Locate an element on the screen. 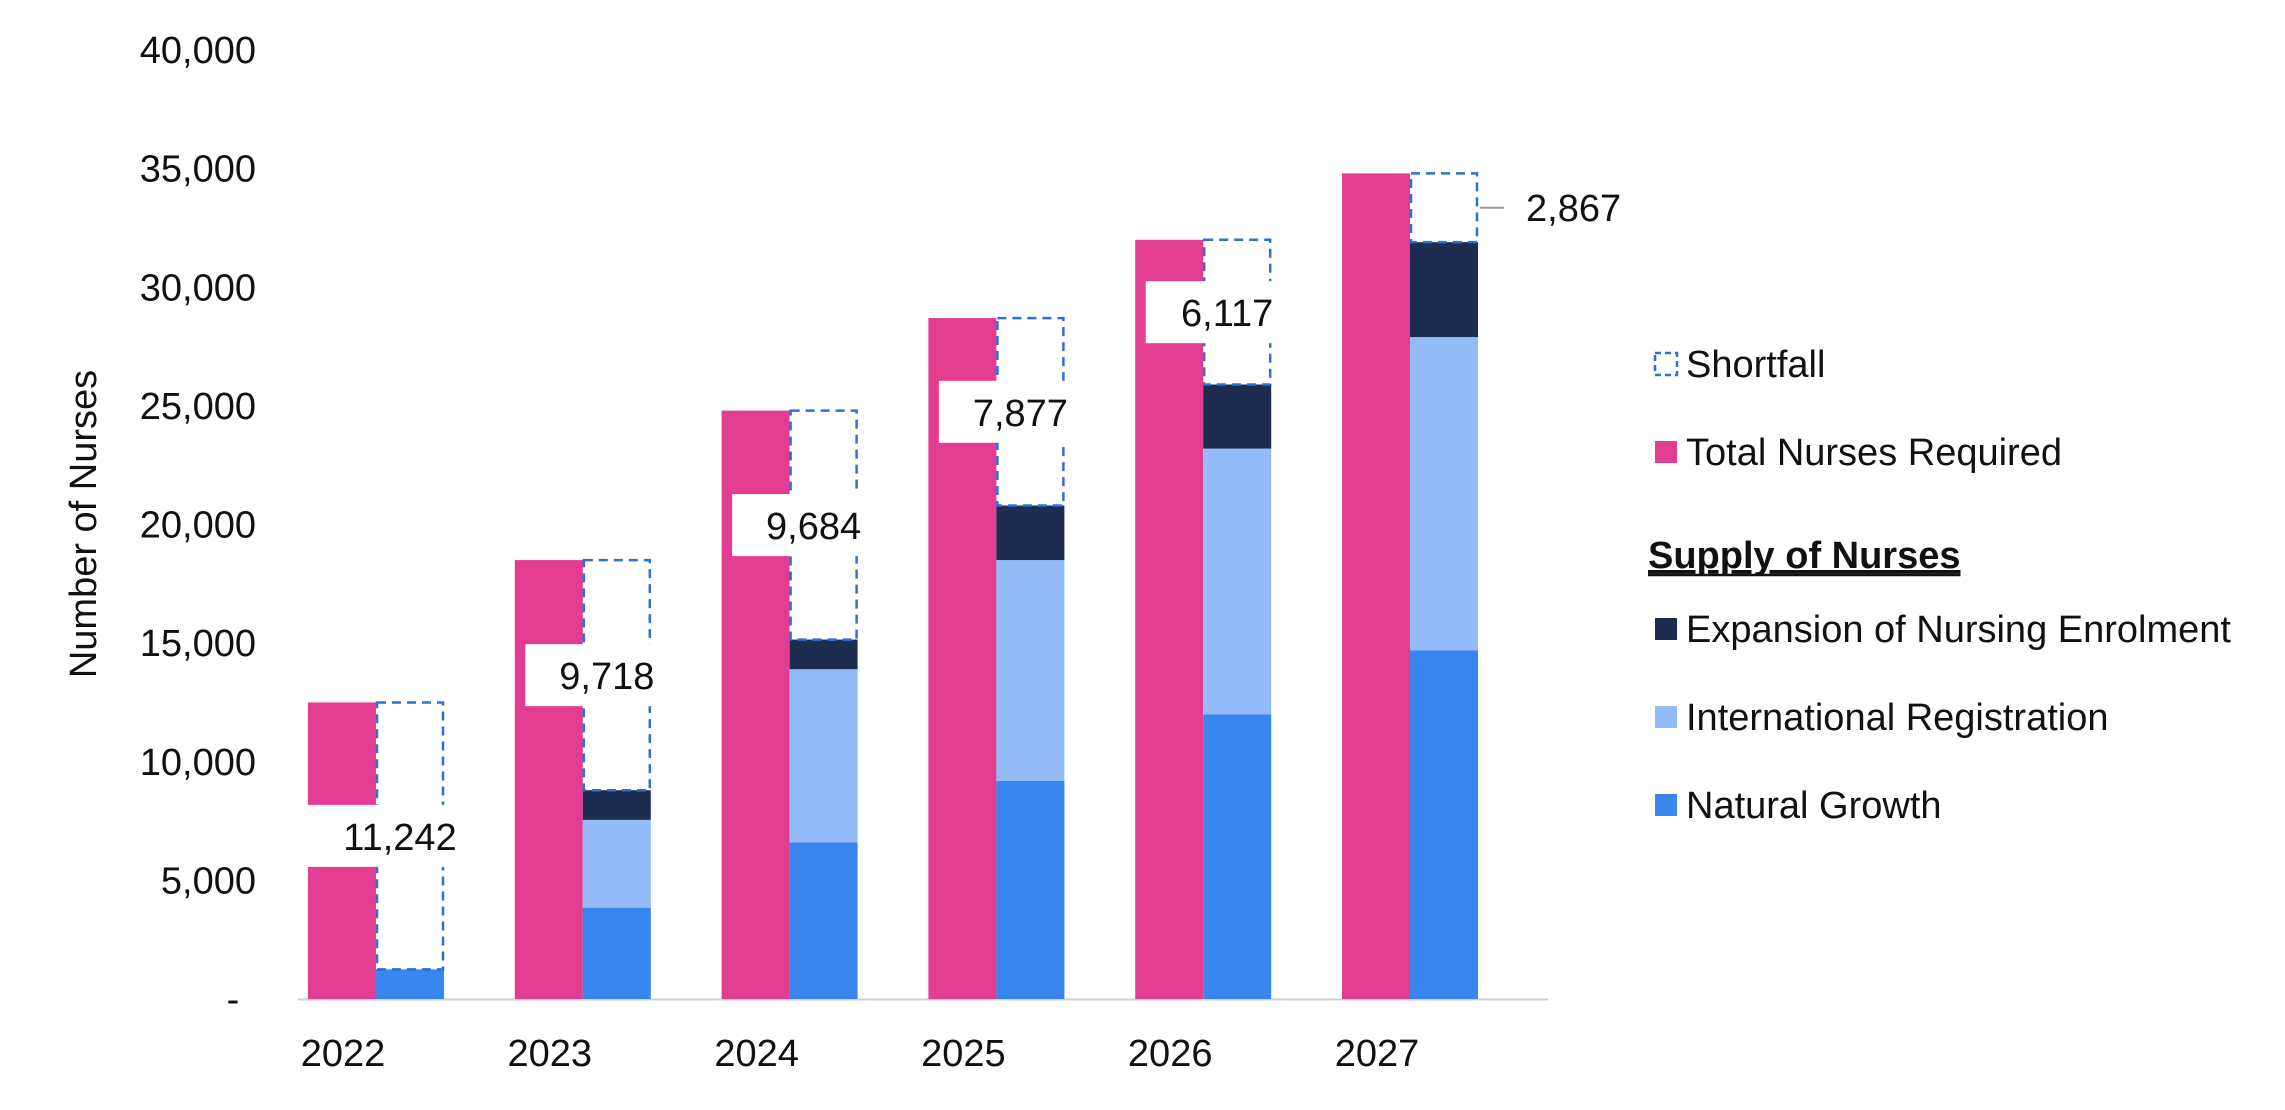 The image size is (2285, 1110). y-tick-label: 10,000 is located at coordinates (198, 763).